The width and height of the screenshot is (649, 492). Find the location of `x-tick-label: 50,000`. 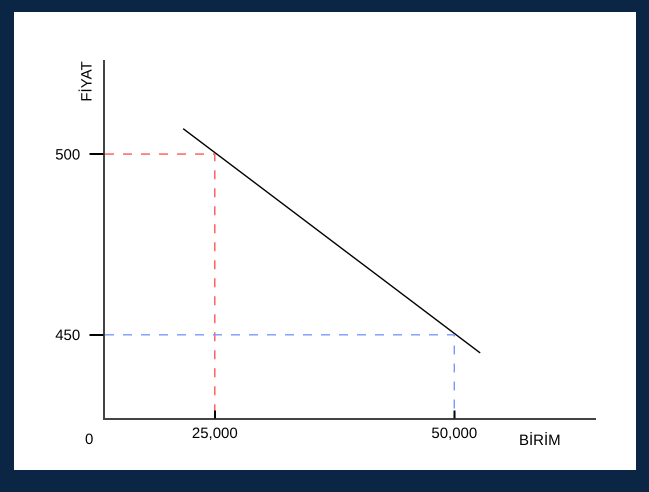

x-tick-label: 50,000 is located at coordinates (454, 433).